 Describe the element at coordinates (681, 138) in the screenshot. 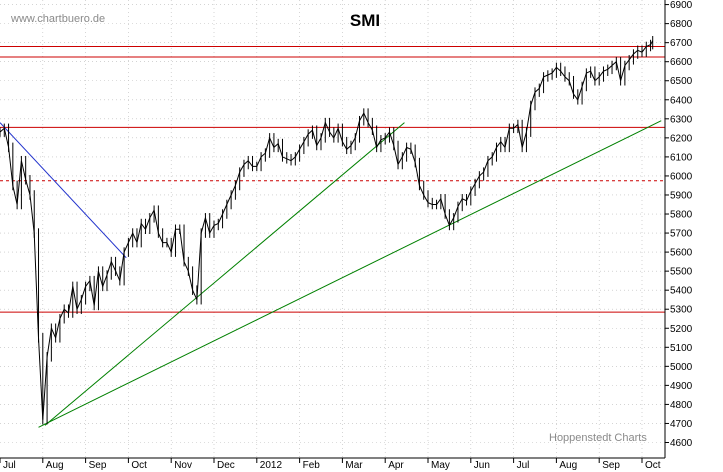

I see `y-tick-label: 6200` at that location.